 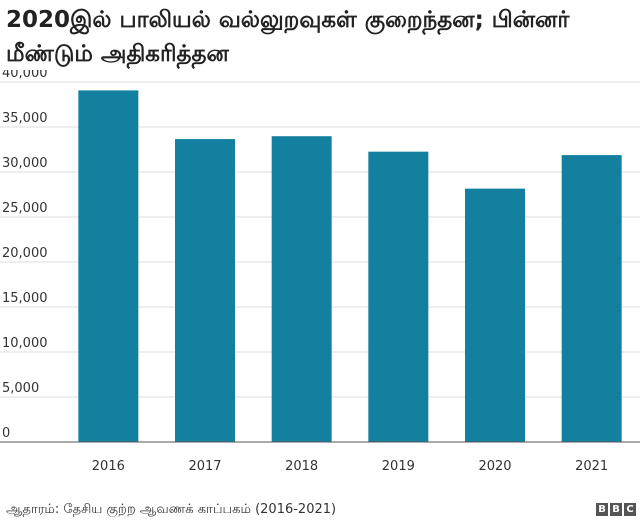 What do you see at coordinates (204, 466) in the screenshot?
I see `x-tick-label: 2017` at bounding box center [204, 466].